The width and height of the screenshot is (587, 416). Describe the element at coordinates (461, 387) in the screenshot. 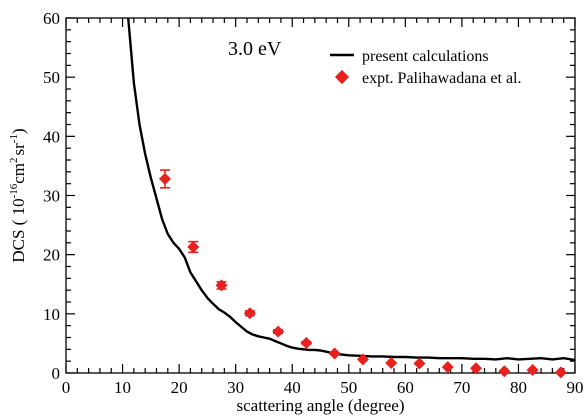

I see `x-tick-label: 70` at that location.